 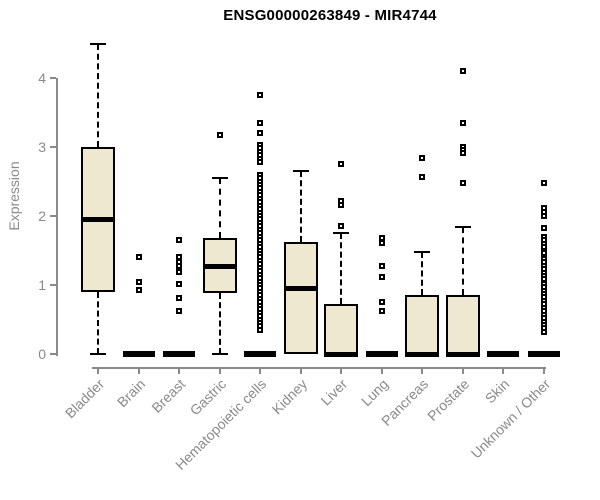 I want to click on x-tick-label-kidney: Kidney, so click(x=289, y=396).